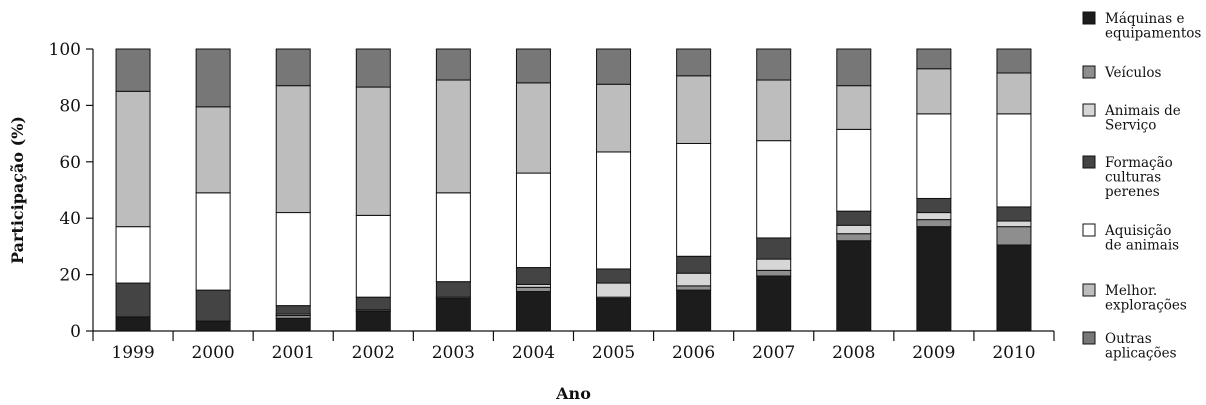 The width and height of the screenshot is (1206, 405). What do you see at coordinates (1146, 306) in the screenshot?
I see `legend-label: explorações` at bounding box center [1146, 306].